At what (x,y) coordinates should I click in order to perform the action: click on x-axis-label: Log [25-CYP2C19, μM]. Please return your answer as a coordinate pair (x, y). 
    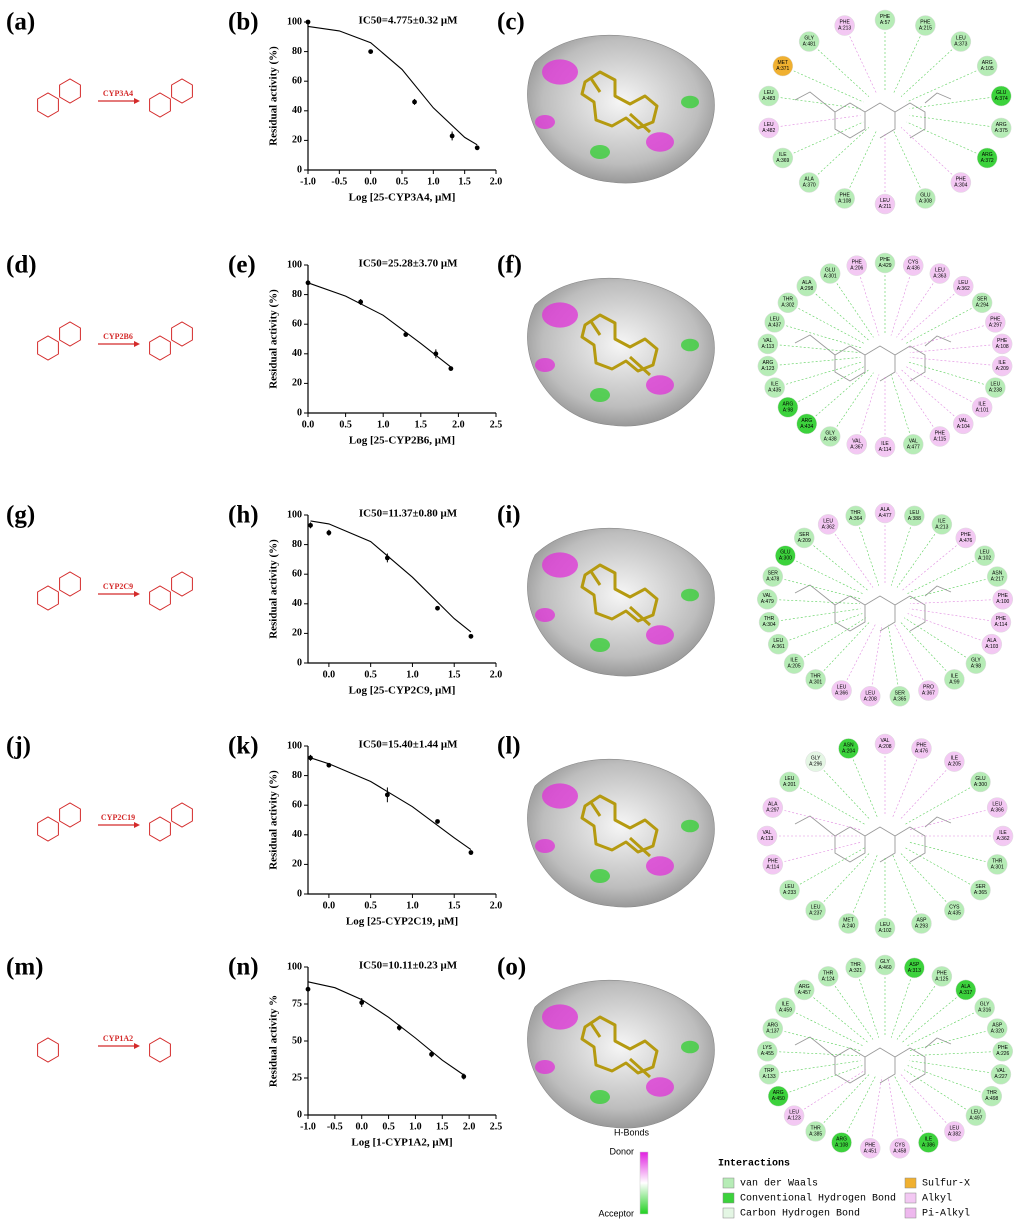
    Looking at the image, I should click on (402, 922).